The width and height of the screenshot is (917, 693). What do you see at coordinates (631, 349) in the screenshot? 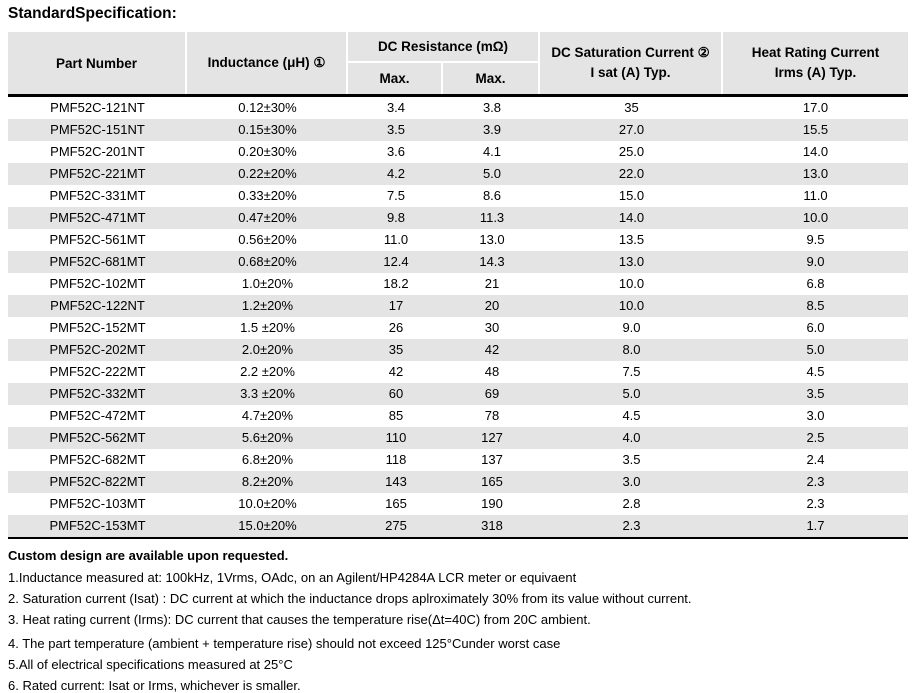
I see `cell-isat: 8.0` at bounding box center [631, 349].